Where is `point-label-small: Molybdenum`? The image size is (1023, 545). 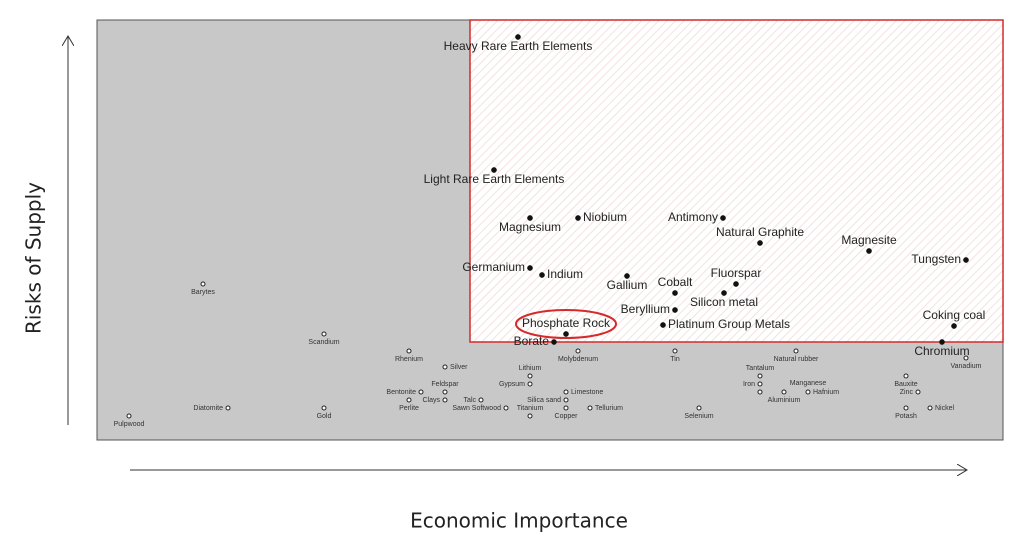
point-label-small: Molybdenum is located at coordinates (578, 359).